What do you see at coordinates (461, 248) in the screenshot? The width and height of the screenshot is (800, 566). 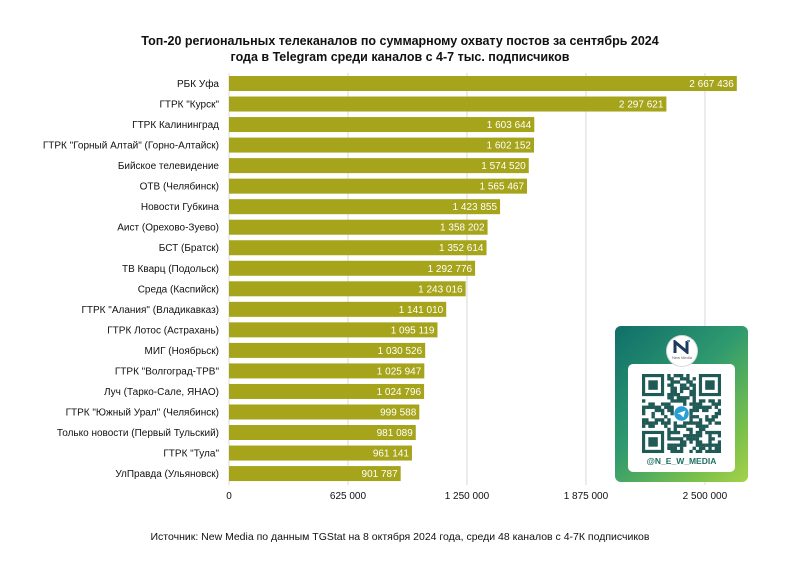 I see `data-label: 1 352 614` at bounding box center [461, 248].